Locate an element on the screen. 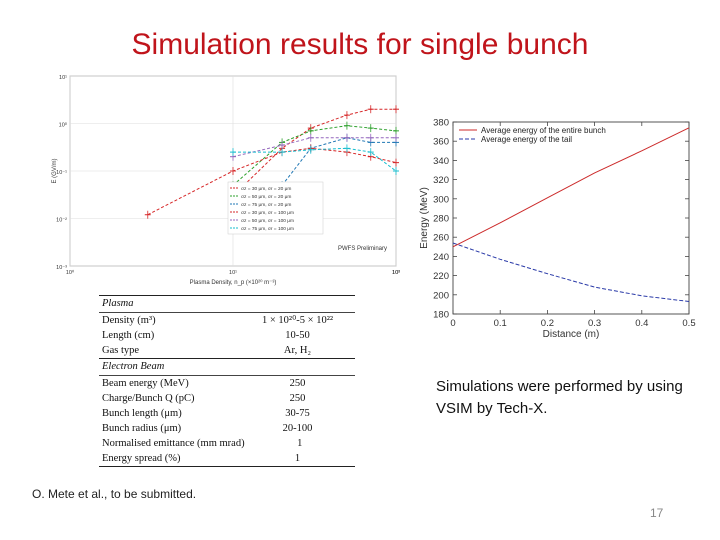 This screenshot has width=720, height=540. page-number: 17 is located at coordinates (657, 513).